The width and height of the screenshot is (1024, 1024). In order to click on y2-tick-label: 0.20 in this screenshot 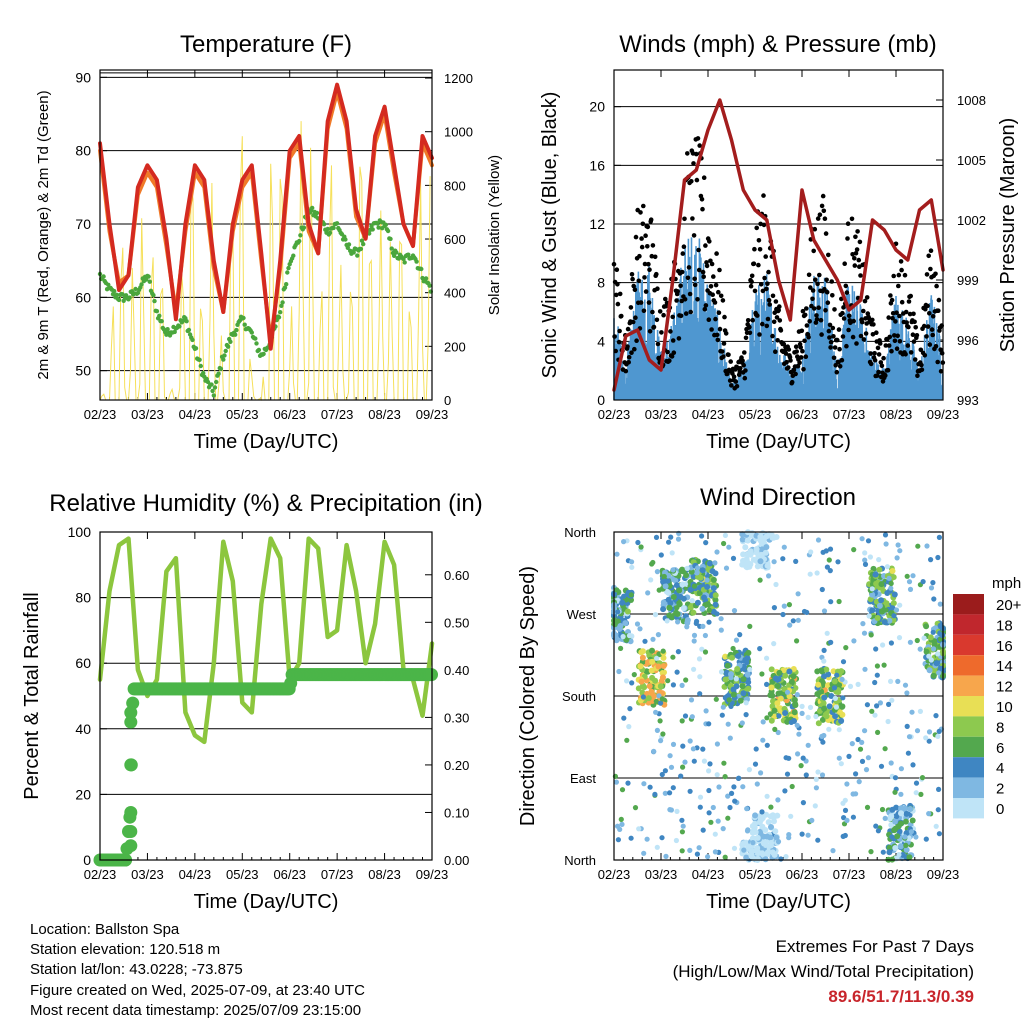, I will do `click(456, 765)`.